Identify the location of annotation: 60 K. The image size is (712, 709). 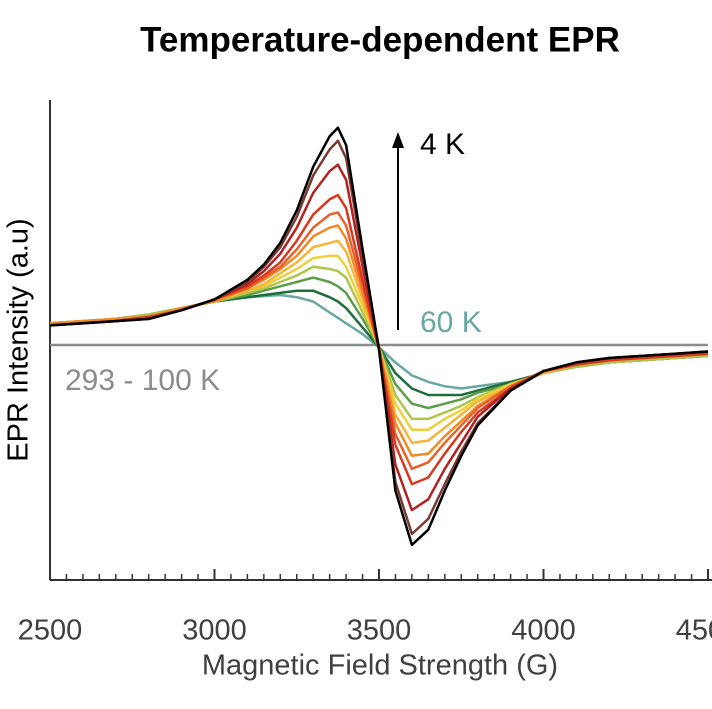
(451, 322).